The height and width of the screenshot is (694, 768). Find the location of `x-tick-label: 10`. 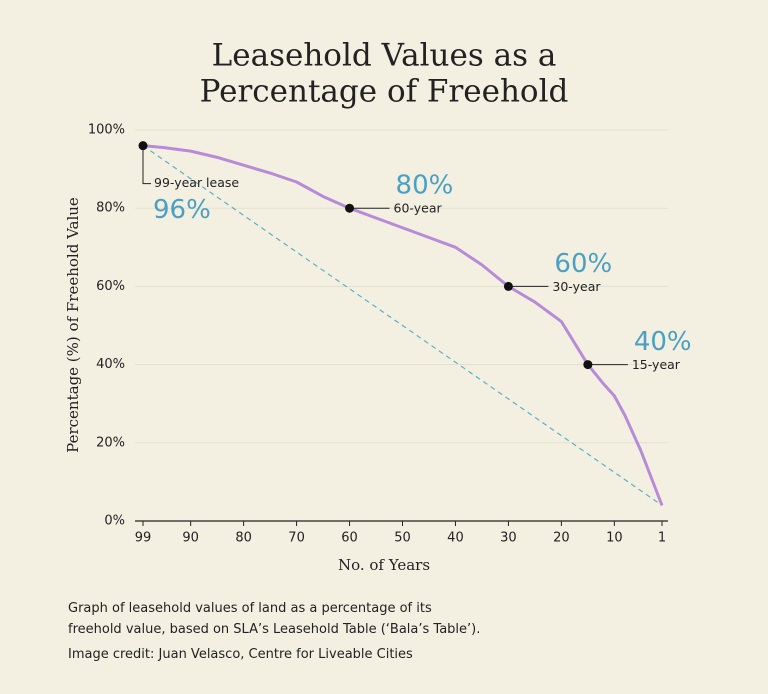

x-tick-label: 10 is located at coordinates (614, 538).